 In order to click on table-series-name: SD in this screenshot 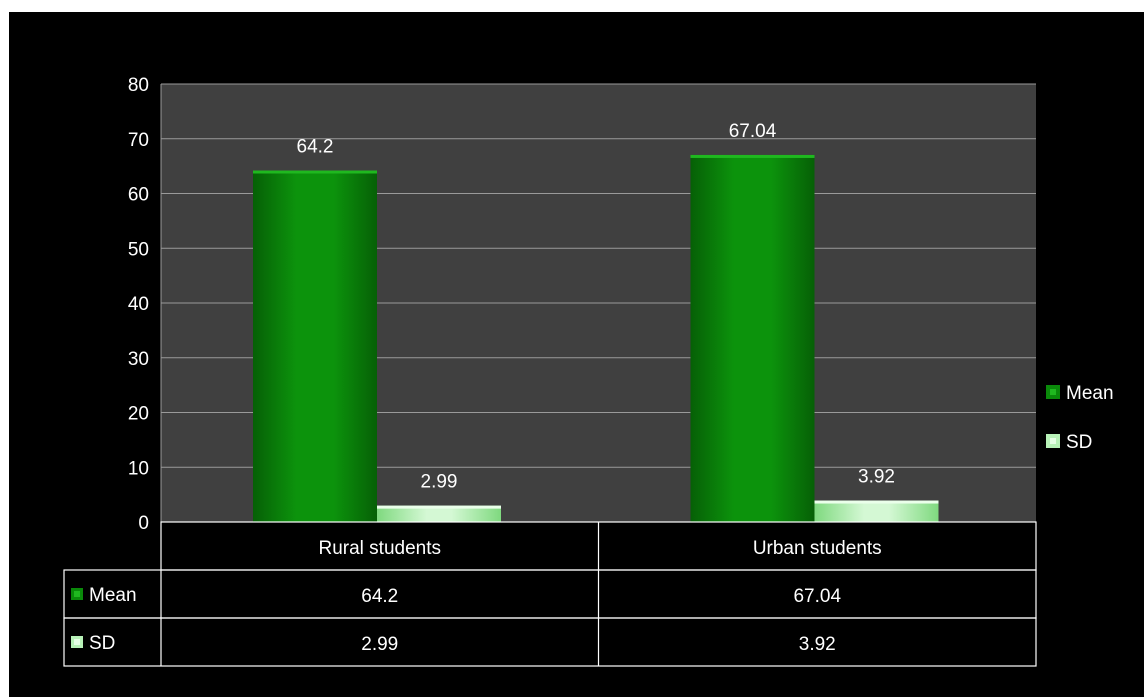, I will do `click(102, 643)`.